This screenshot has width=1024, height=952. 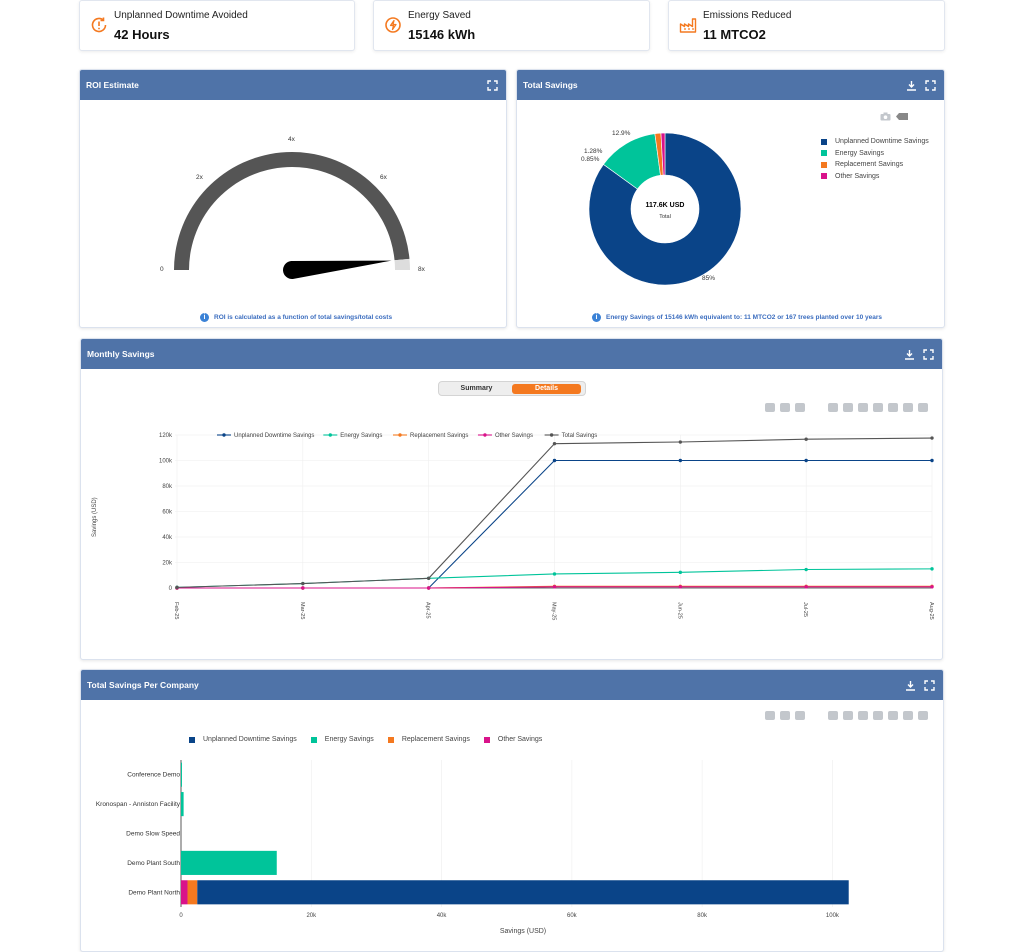 What do you see at coordinates (806, 25) in the screenshot?
I see `kpi-card-emissions: Emissions Reduced 11 MTCO2` at bounding box center [806, 25].